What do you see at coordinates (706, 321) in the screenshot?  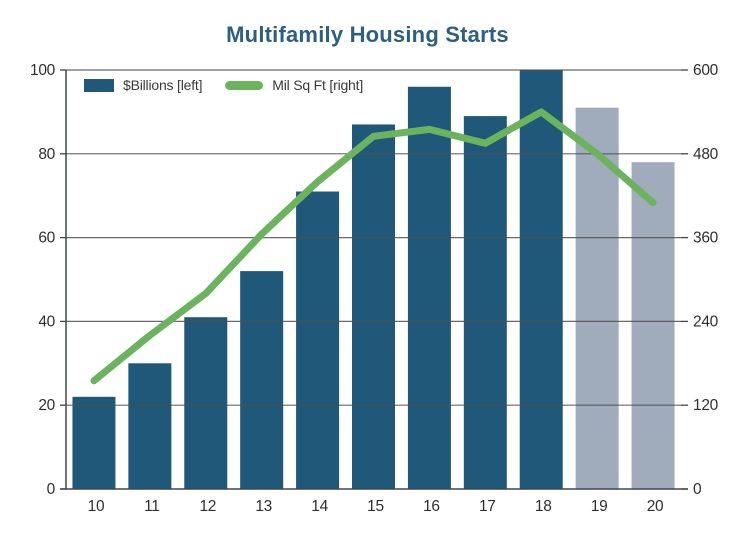 I see `y-axis-right-label: 240` at bounding box center [706, 321].